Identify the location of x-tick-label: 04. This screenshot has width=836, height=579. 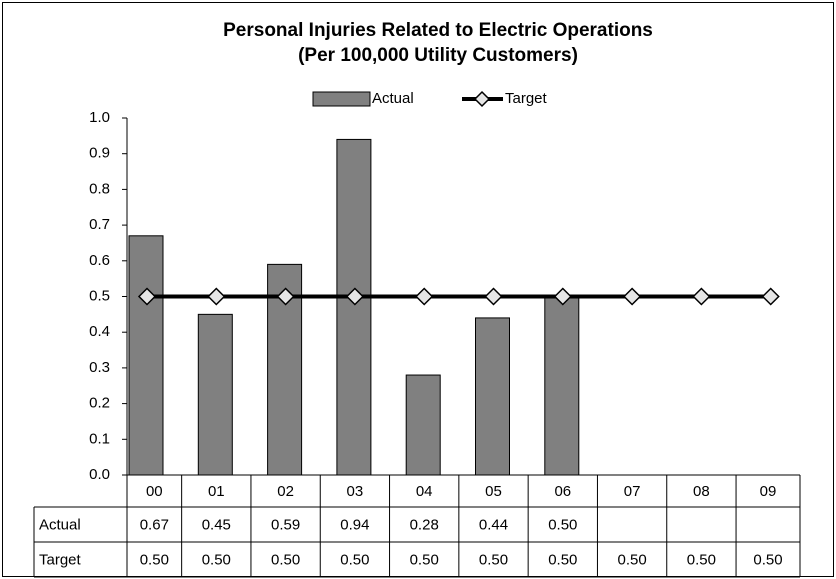
(424, 491).